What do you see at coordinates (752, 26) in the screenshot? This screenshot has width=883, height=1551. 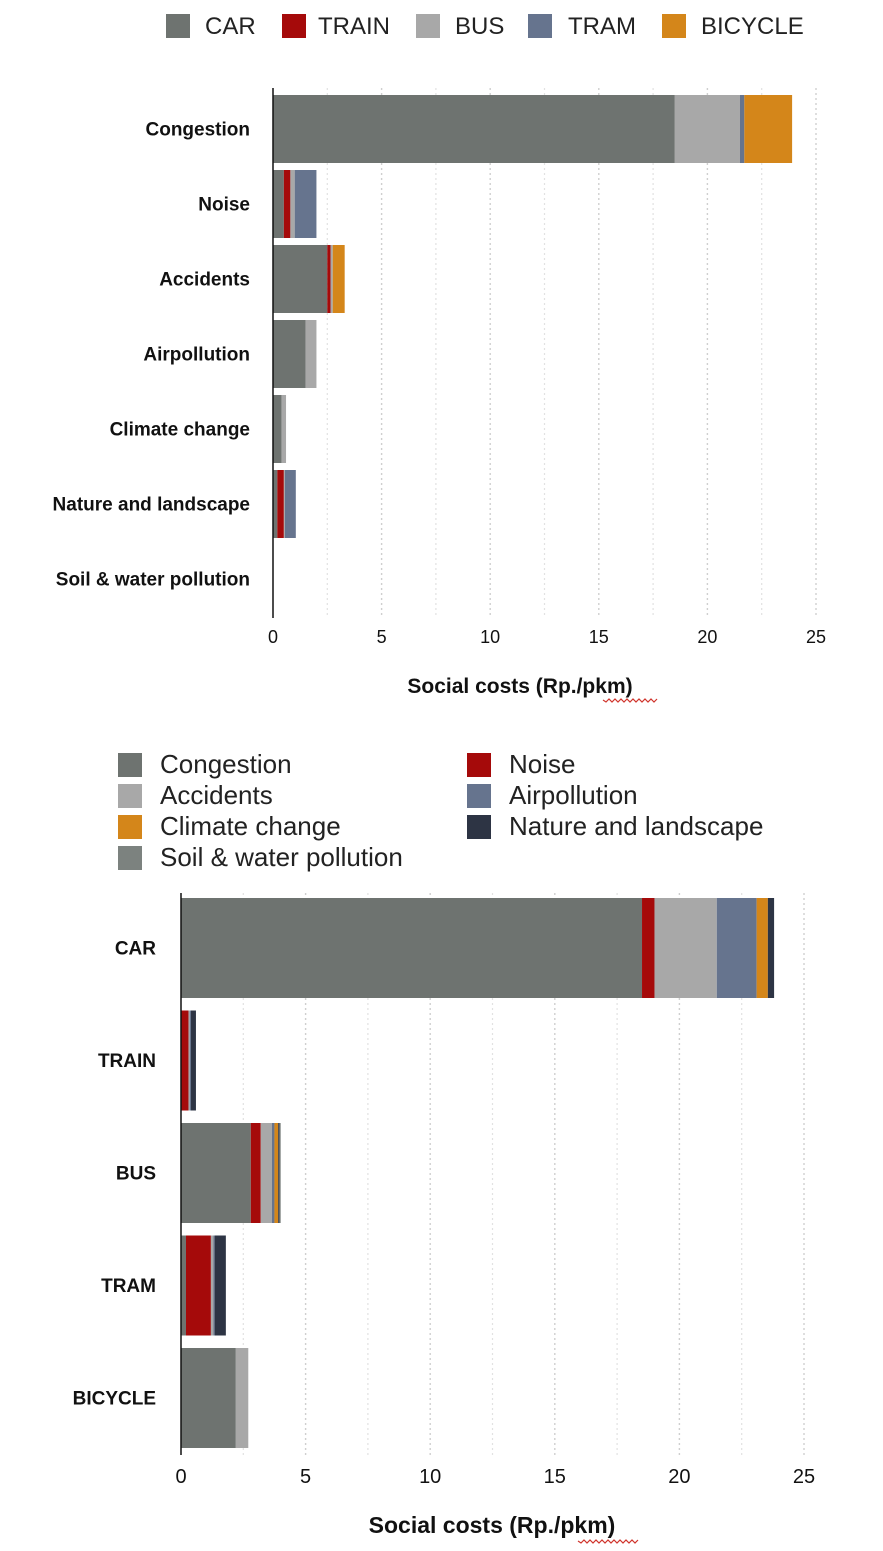 I see `legend-label-bicycle: BICYCLE` at bounding box center [752, 26].